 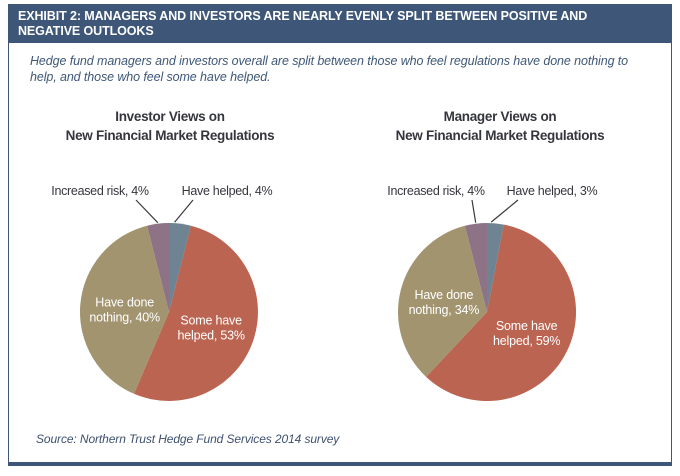 I want to click on slice-inside-label: Some have helped, 59%, so click(x=526, y=333).